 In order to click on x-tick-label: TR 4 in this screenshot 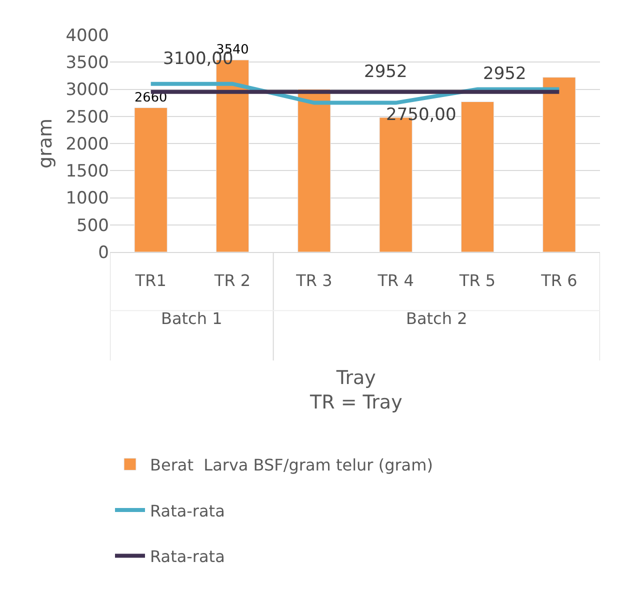, I will do `click(395, 280)`.